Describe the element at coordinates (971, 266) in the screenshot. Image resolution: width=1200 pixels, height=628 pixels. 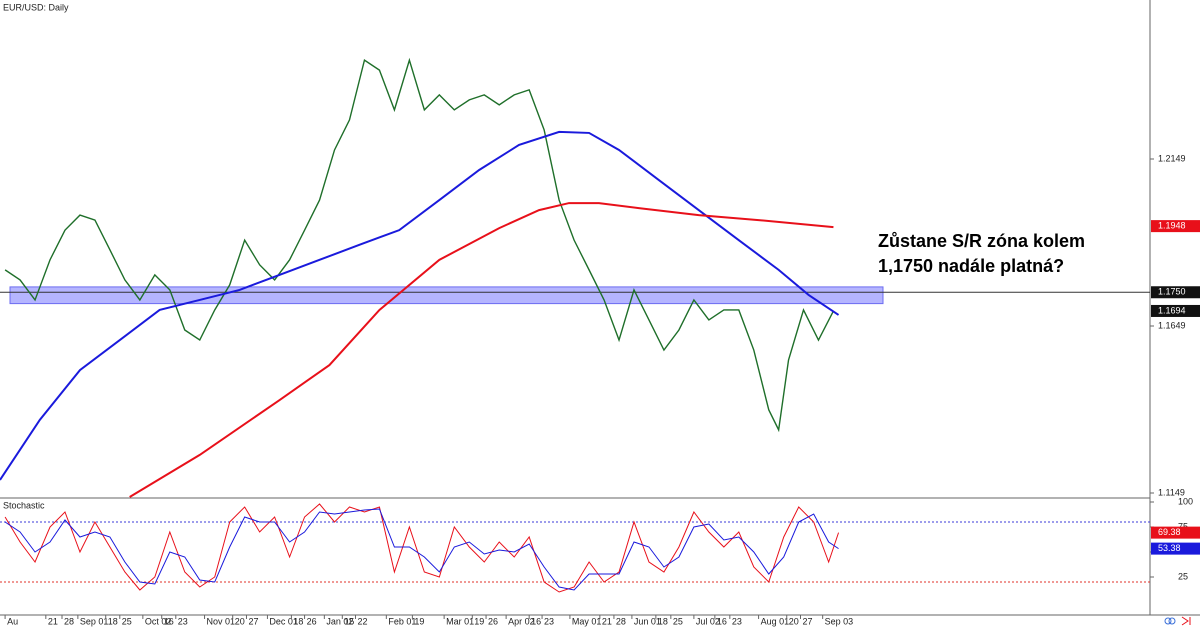
I see `annotation-line: 1,1750 nadále platná?` at that location.